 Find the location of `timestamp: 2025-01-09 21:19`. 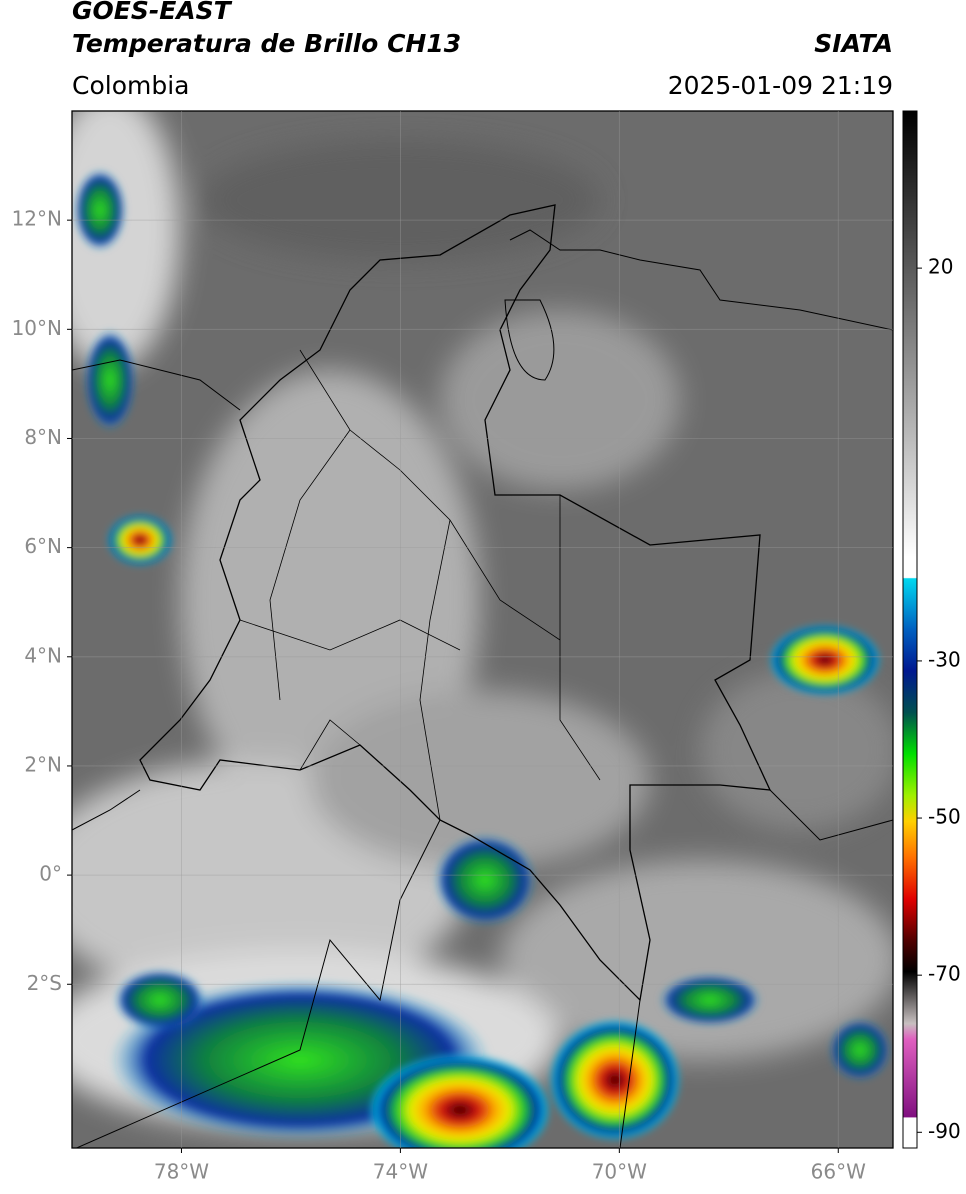

timestamp: 2025-01-09 21:19 is located at coordinates (780, 85).